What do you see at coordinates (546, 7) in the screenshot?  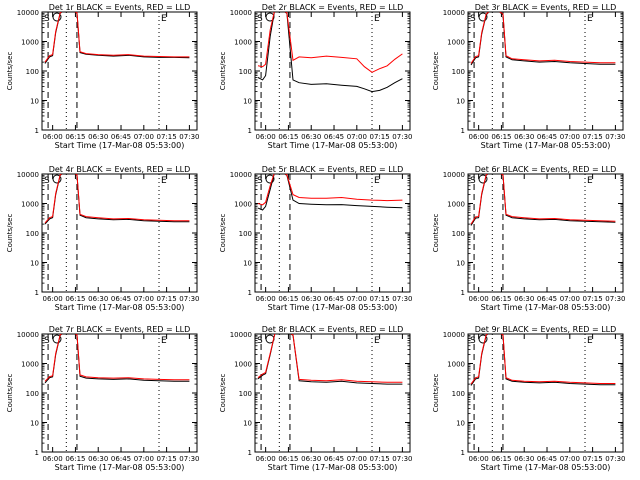 I see `chart-title: Det 3r BLACK = Events, RED = LLD` at bounding box center [546, 7].